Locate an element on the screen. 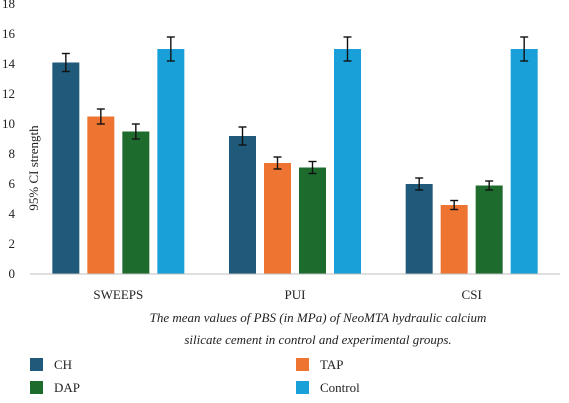 Image resolution: width=569 pixels, height=403 pixels. error-bar-control-sweeps is located at coordinates (170, 49).